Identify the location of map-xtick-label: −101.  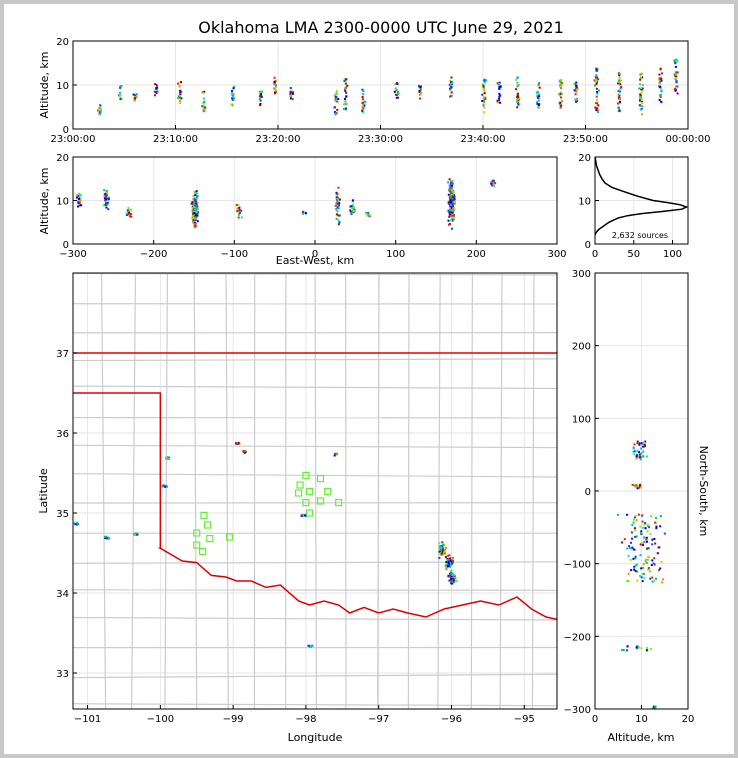
(87, 719).